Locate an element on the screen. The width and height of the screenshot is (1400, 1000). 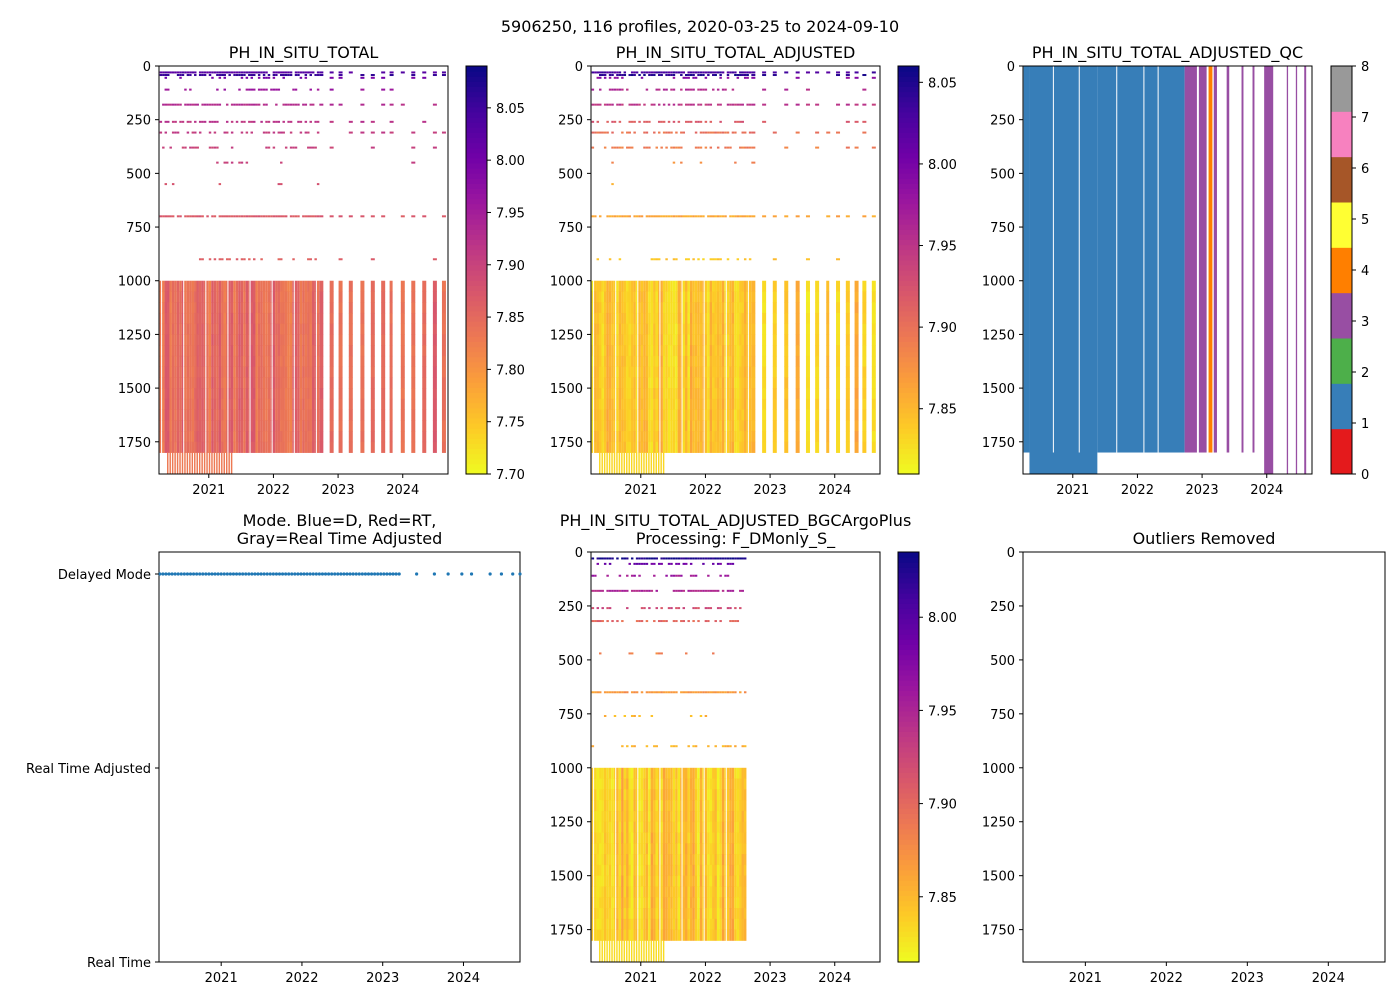
qc-column is located at coordinates (1287, 270).